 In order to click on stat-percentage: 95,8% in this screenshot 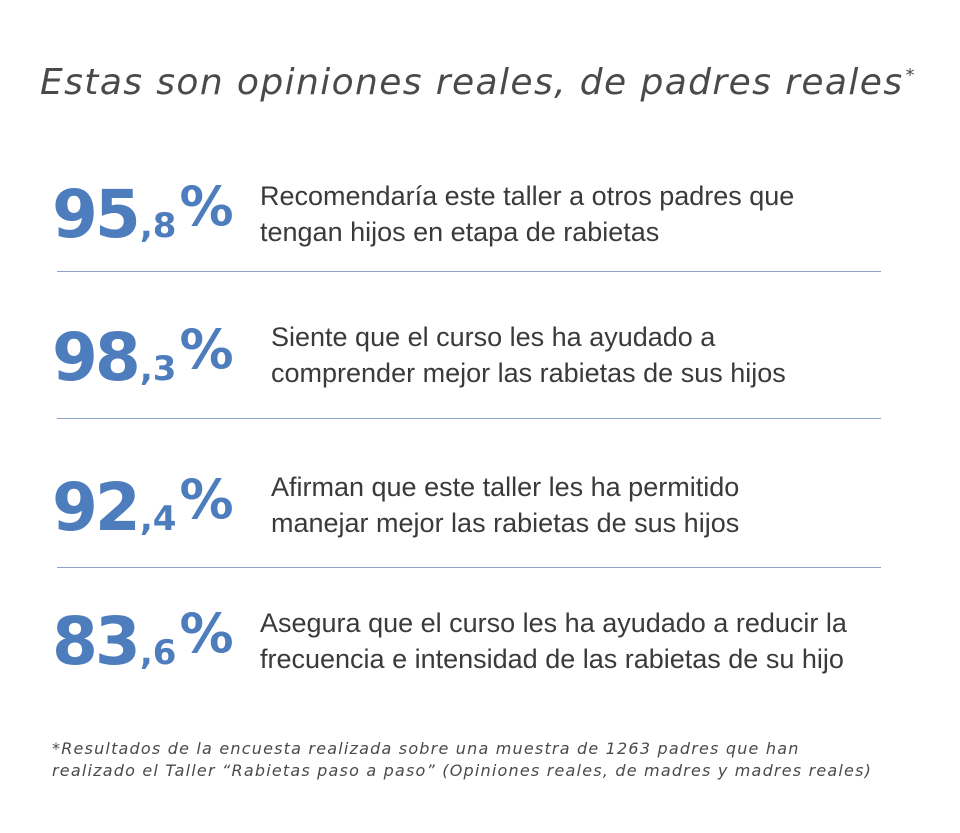, I will do `click(143, 214)`.